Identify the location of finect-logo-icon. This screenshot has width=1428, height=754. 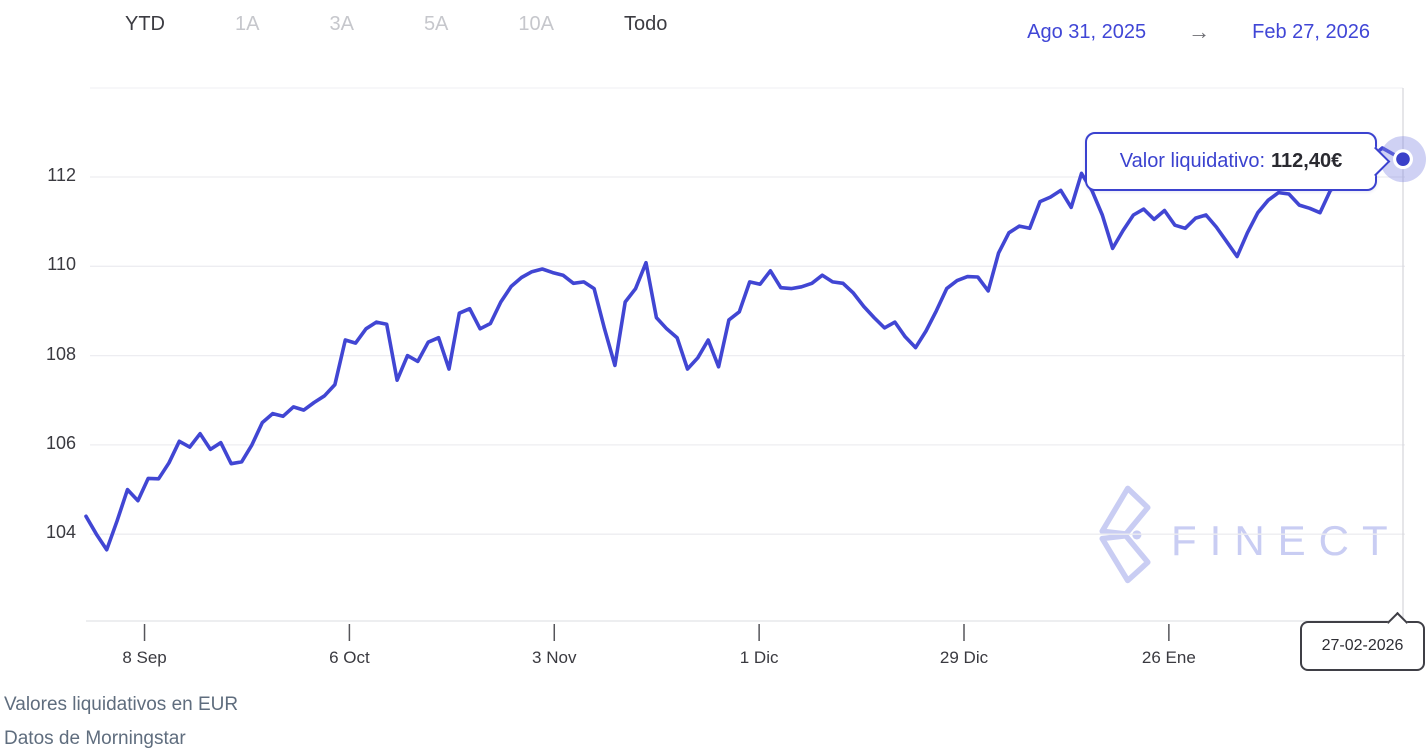
(1125, 534).